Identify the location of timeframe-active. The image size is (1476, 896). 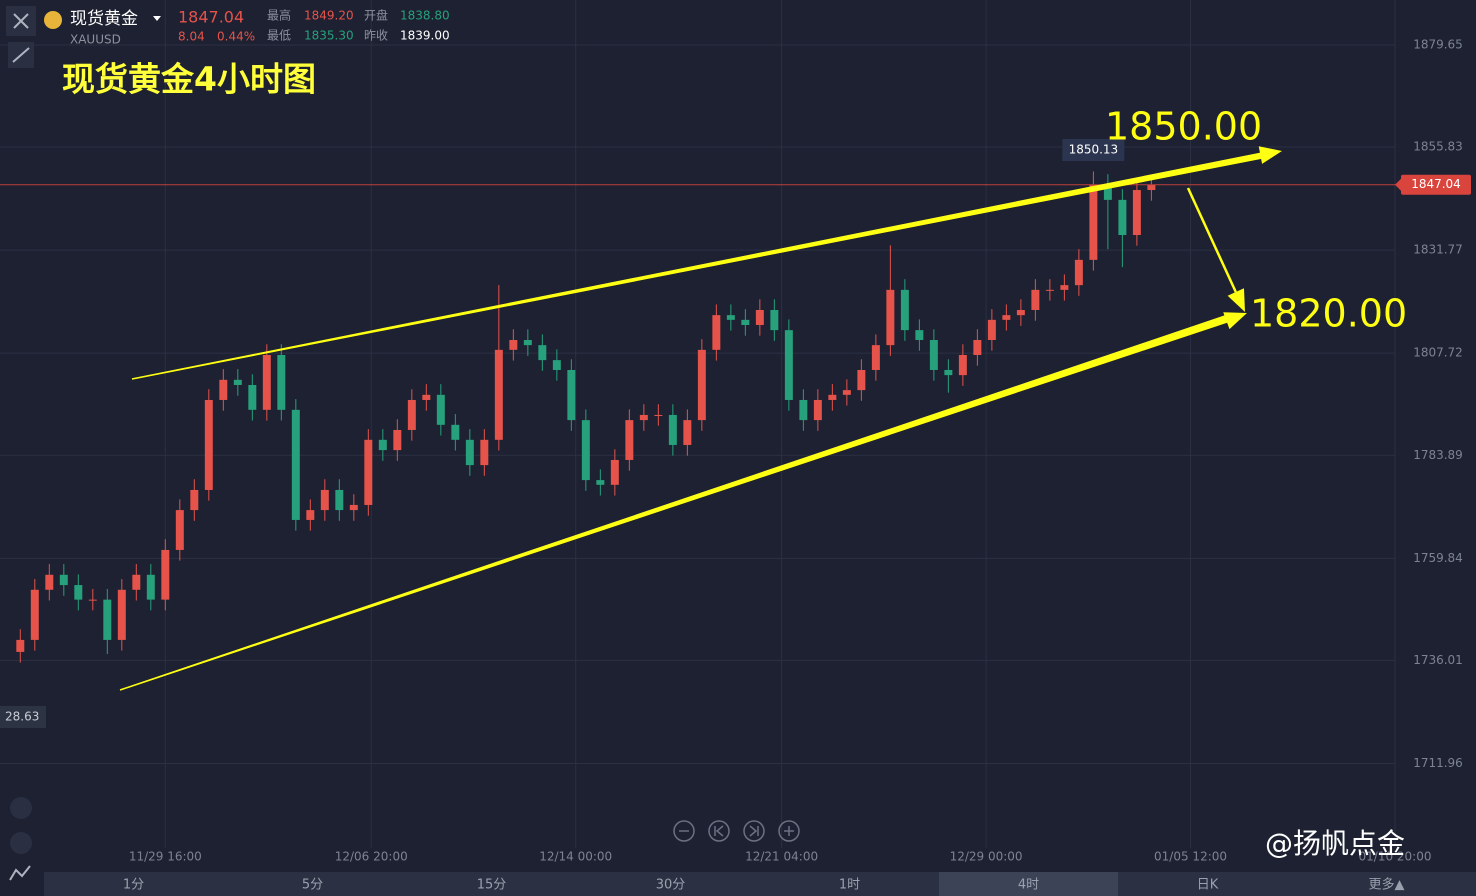
(1028, 884).